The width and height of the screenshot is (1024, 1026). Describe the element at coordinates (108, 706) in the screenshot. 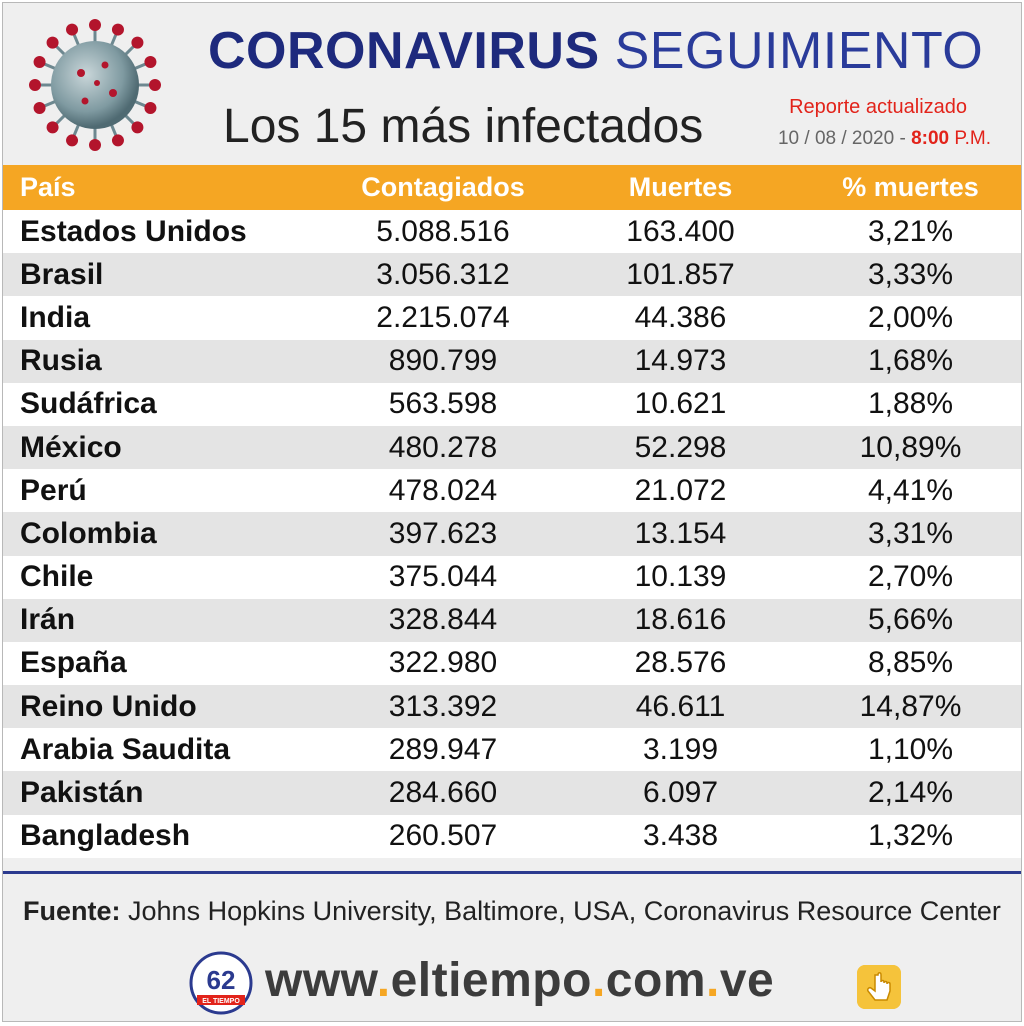

I see `cell-pais: Reino Unido` at that location.